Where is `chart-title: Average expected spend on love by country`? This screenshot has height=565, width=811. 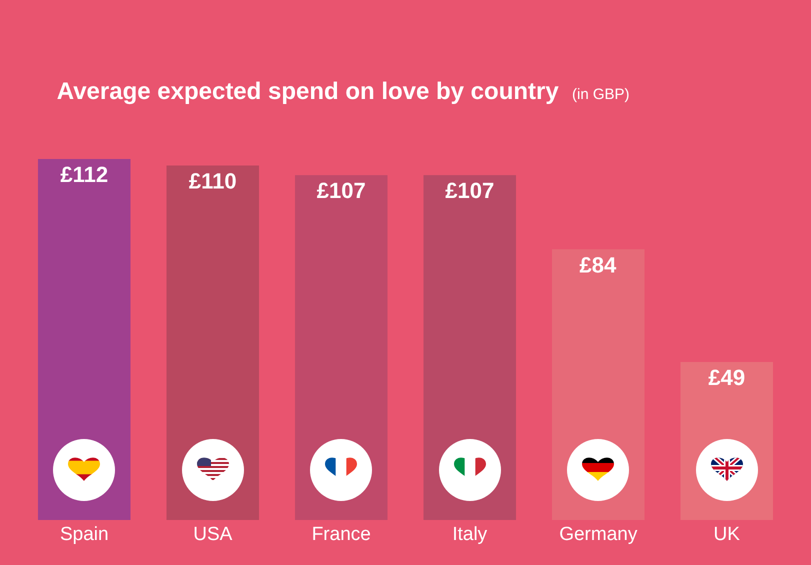
chart-title: Average expected spend on love by country is located at coordinates (308, 91).